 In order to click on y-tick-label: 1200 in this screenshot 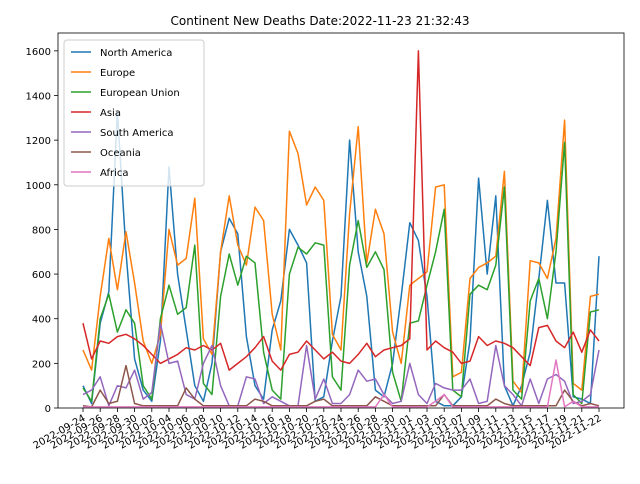, I will do `click(38, 141)`.